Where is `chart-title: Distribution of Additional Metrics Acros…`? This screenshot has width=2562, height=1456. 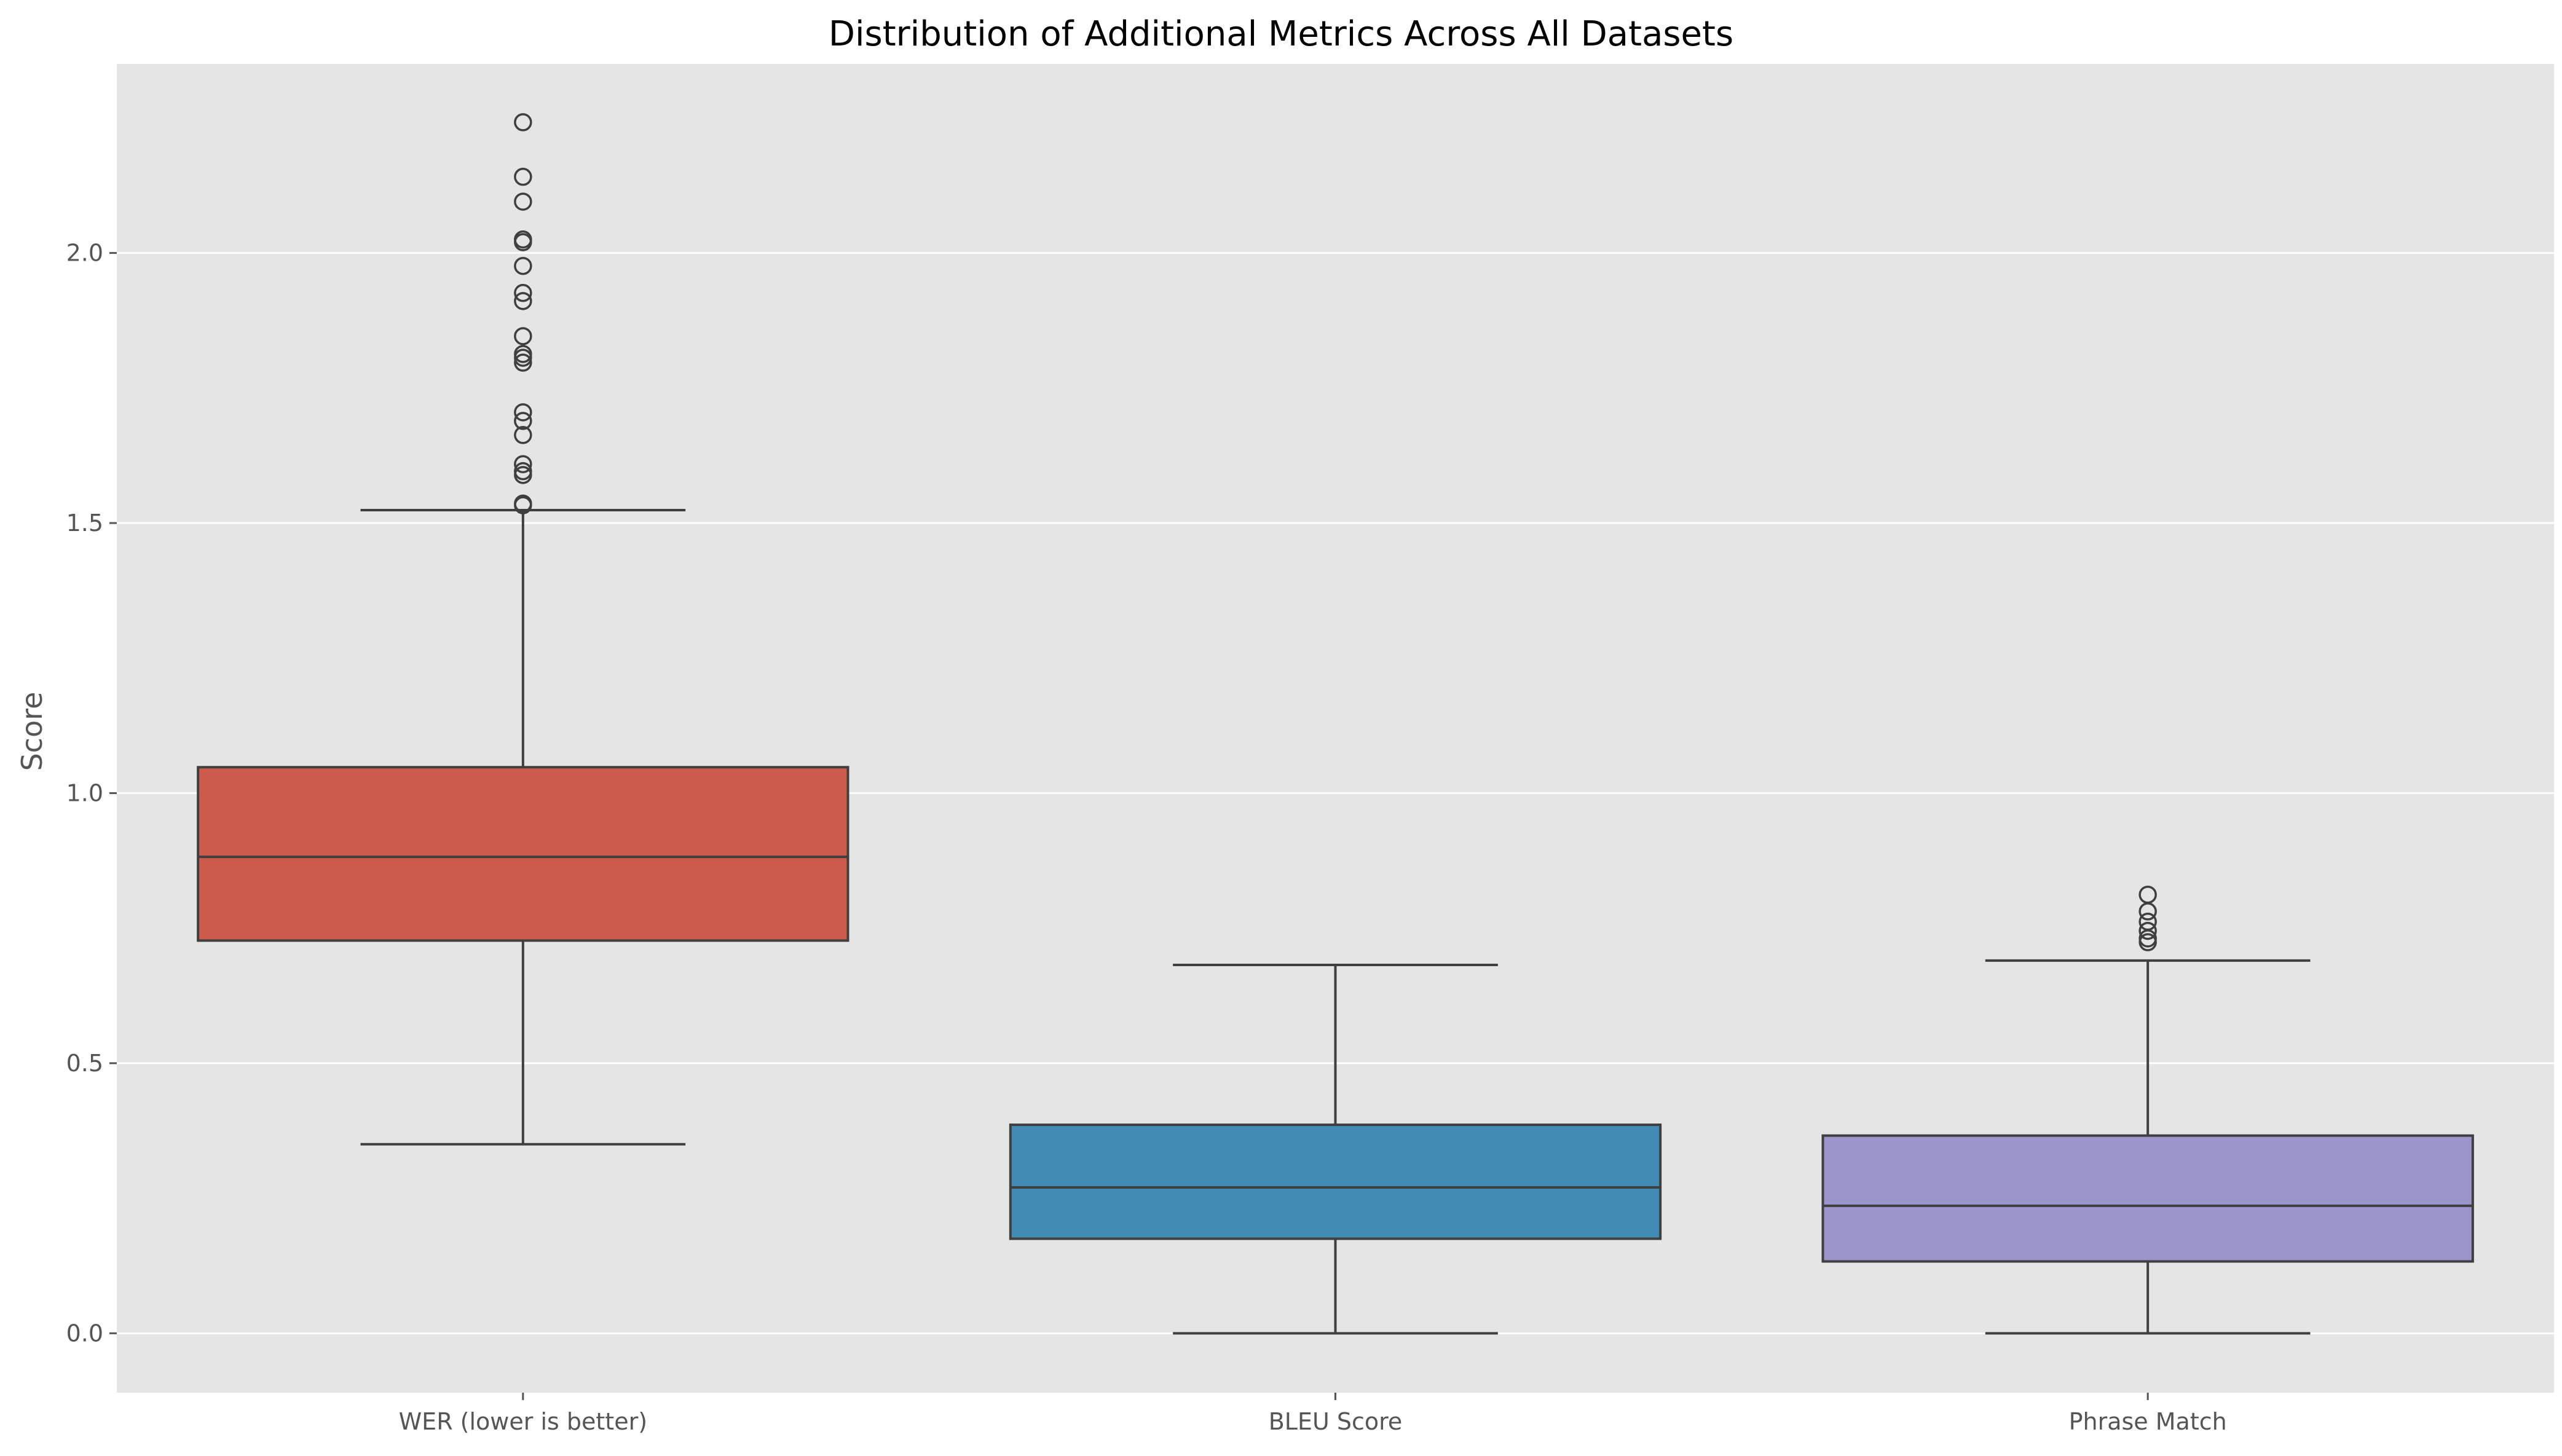 chart-title: Distribution of Additional Metrics Acros… is located at coordinates (1281, 34).